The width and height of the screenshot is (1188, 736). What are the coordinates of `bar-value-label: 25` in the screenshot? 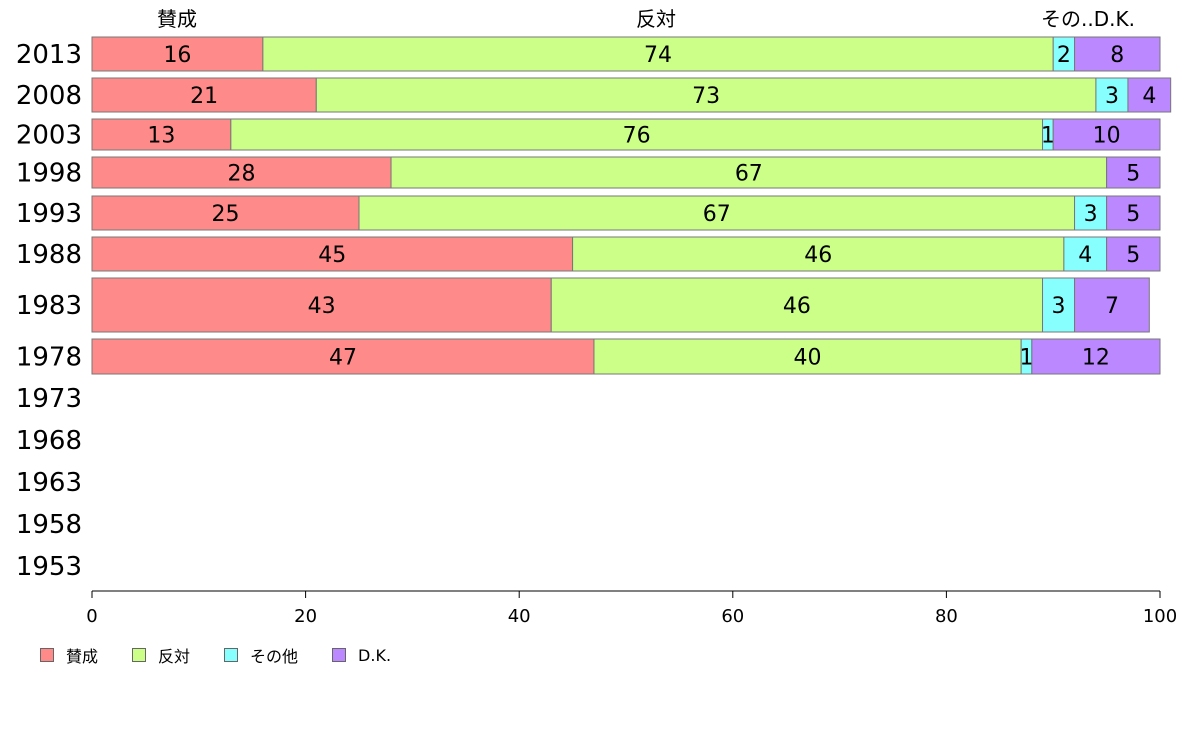 It's located at (226, 214).